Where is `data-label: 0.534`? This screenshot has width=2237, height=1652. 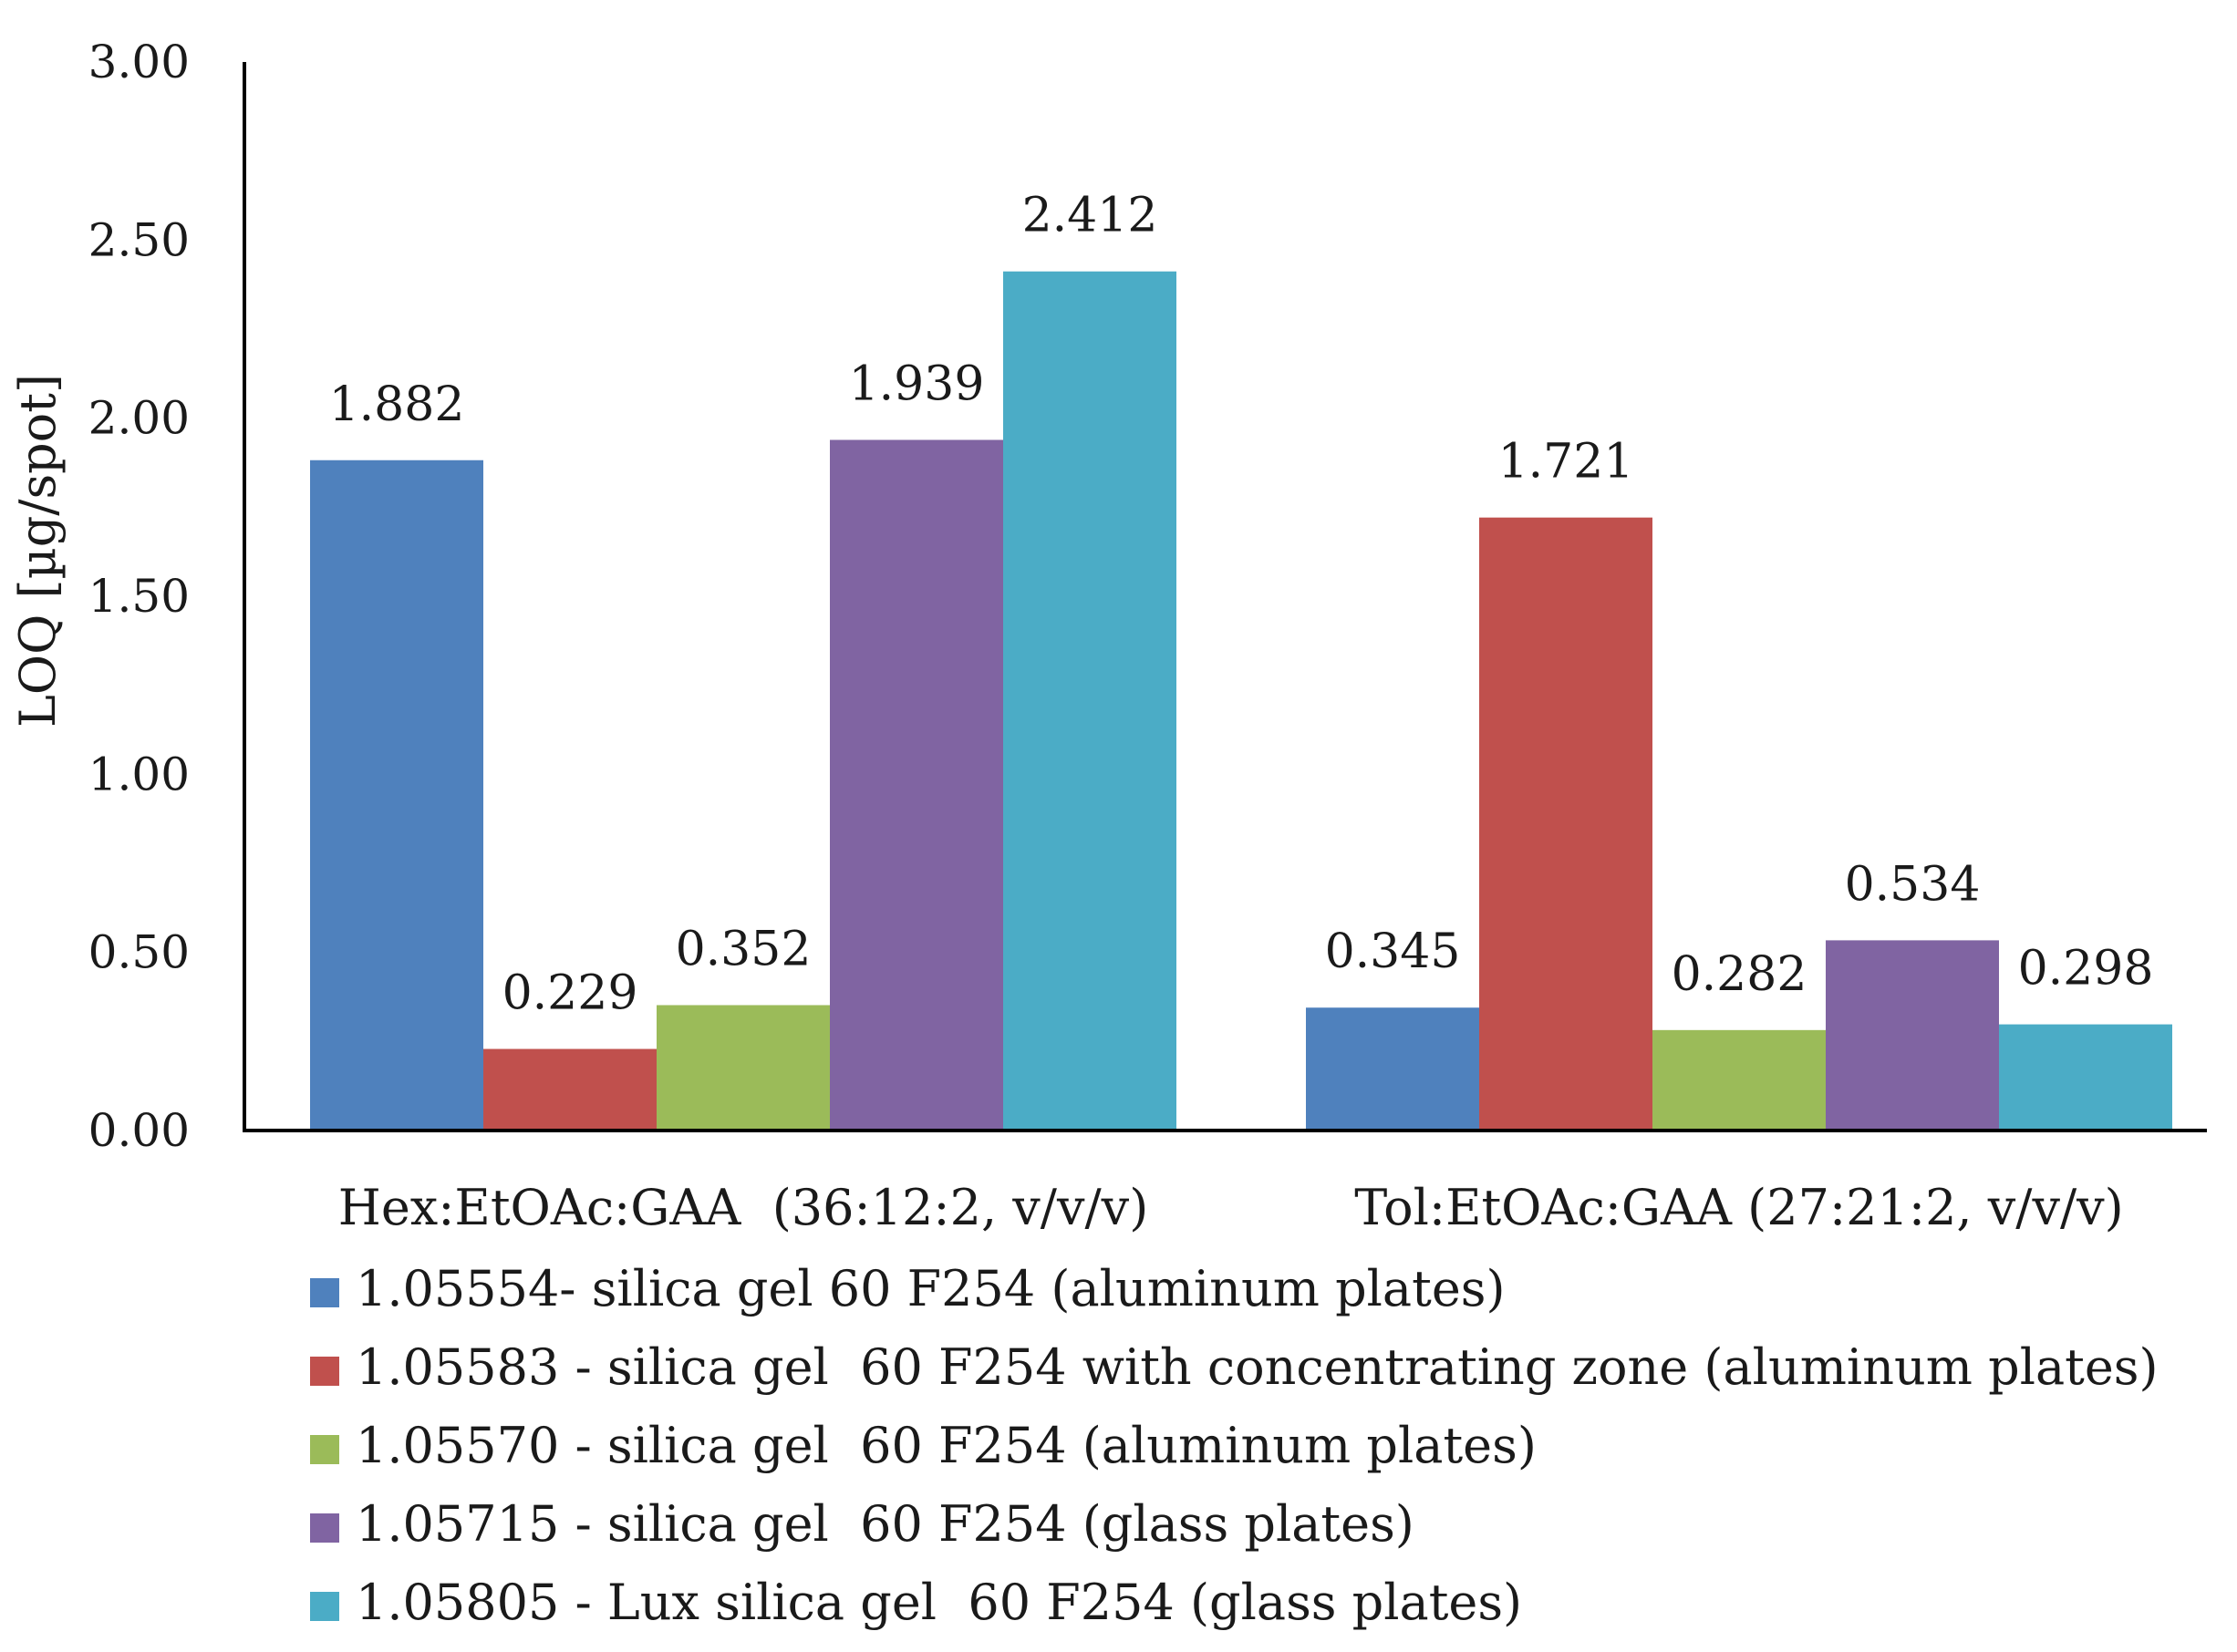 data-label: 0.534 is located at coordinates (1913, 884).